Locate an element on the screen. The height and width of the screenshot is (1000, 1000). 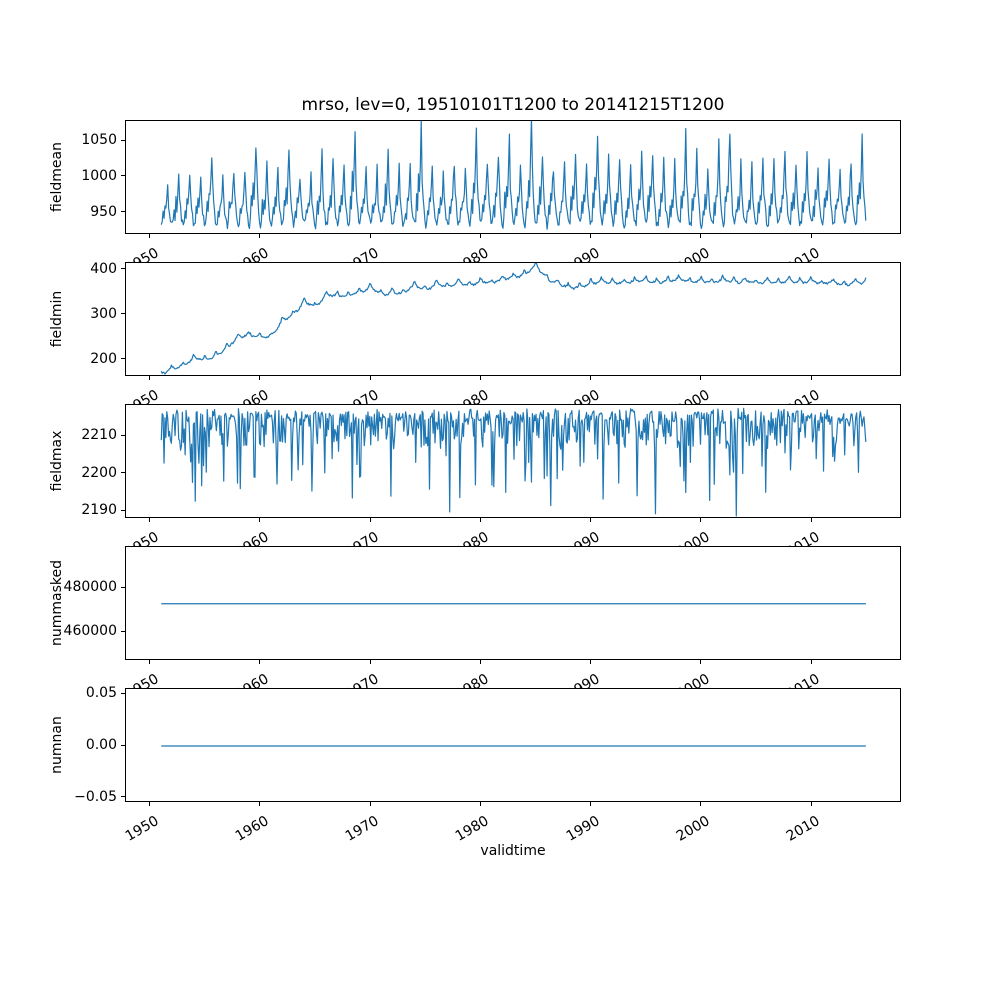
x-tick-label: 2000 is located at coordinates (693, 829).